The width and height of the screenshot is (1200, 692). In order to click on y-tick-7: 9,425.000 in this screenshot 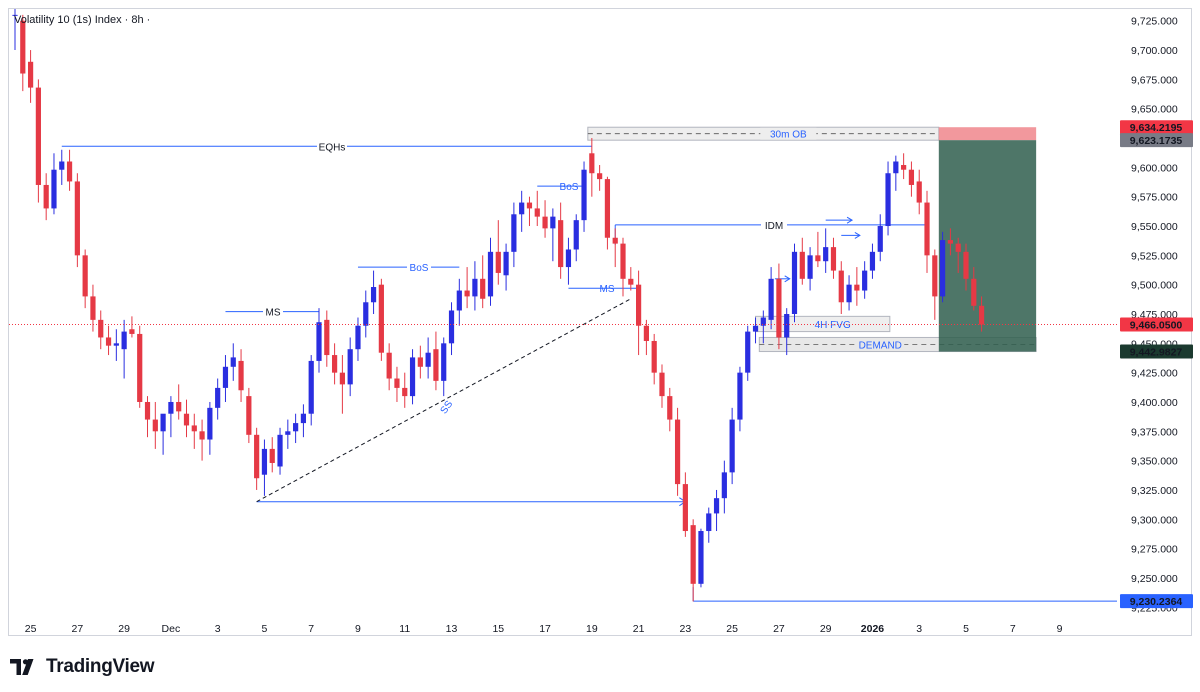, I will do `click(1154, 374)`.